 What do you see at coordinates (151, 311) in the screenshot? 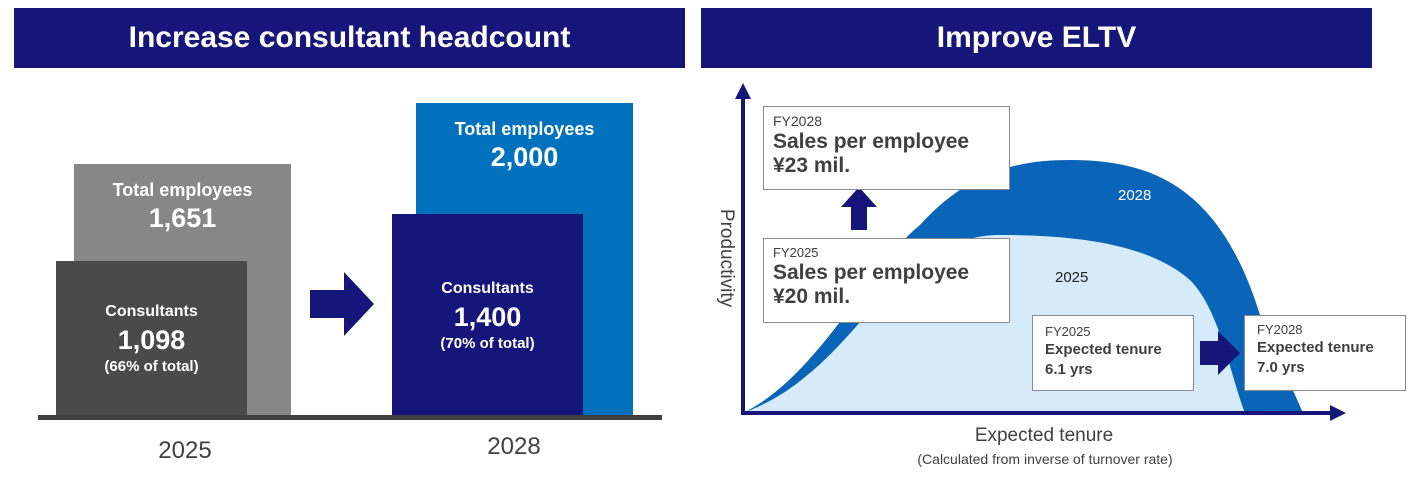
I see `consultants-2025-label: Consultants` at bounding box center [151, 311].